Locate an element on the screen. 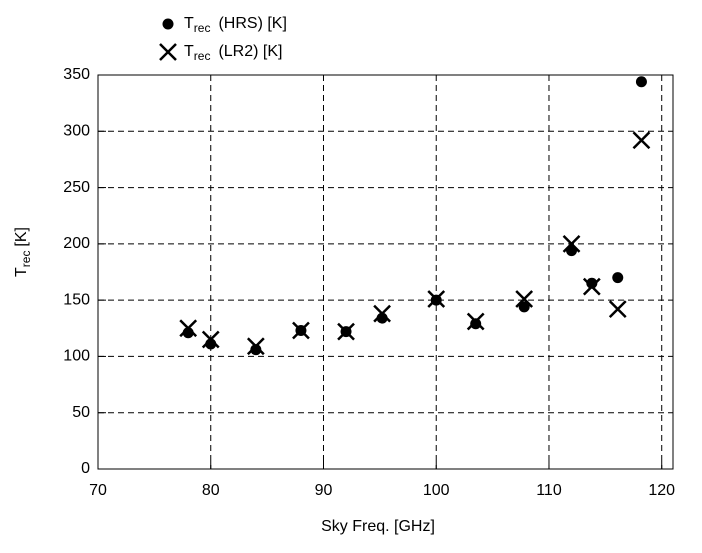 This screenshot has width=702, height=553. legend-entry: Trec (LR2) [K] is located at coordinates (233, 53).